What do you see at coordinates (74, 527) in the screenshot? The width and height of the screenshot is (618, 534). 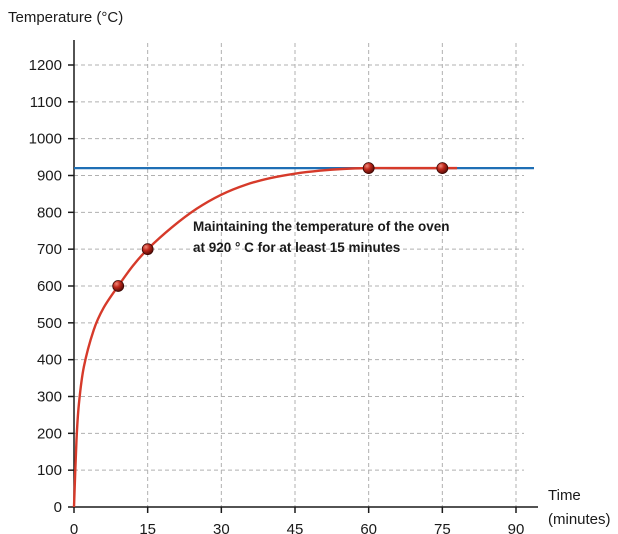 I see `x-tick-label: 0` at bounding box center [74, 527].